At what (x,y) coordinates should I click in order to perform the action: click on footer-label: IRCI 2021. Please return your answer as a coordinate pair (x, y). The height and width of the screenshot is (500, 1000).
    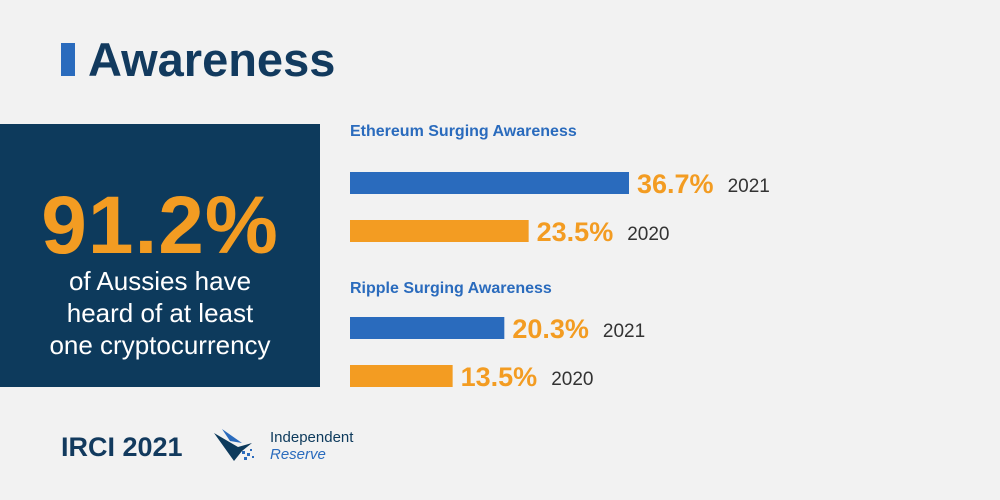
    Looking at the image, I should click on (122, 447).